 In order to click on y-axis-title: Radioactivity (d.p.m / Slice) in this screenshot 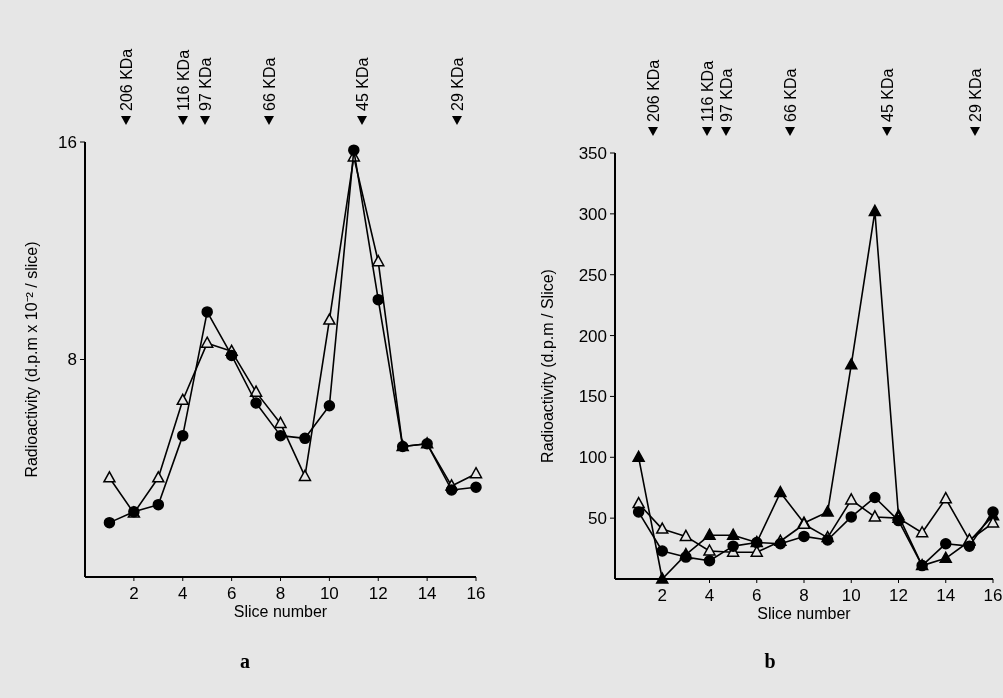, I will do `click(547, 366)`.